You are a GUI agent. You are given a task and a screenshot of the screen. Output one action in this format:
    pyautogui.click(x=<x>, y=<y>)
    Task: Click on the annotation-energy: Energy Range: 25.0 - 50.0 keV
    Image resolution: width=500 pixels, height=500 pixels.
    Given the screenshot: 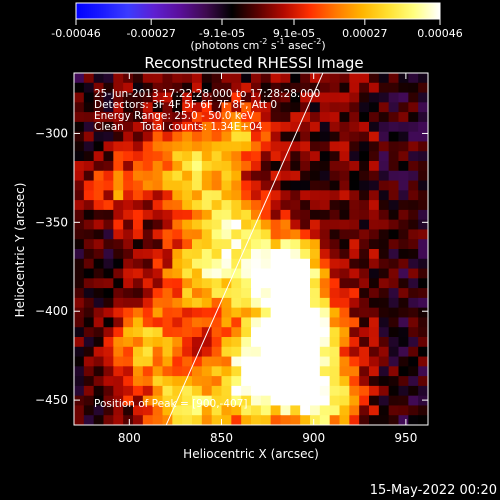 What is the action you would take?
    pyautogui.click(x=174, y=116)
    